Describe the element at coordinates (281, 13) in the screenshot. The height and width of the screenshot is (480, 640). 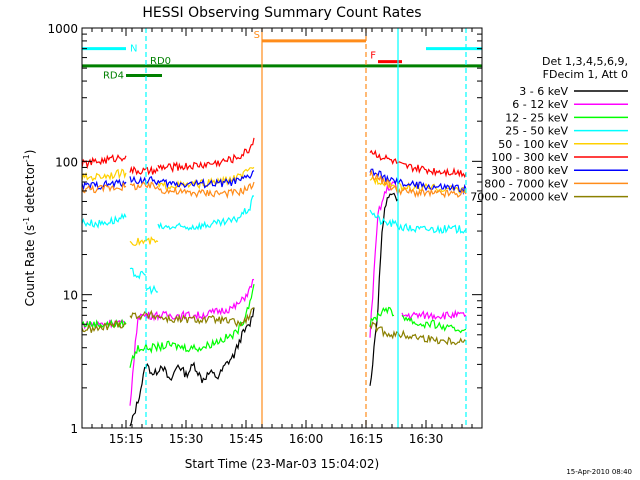
I see `chart-title: HESSI Observing Summary Count Rates` at that location.